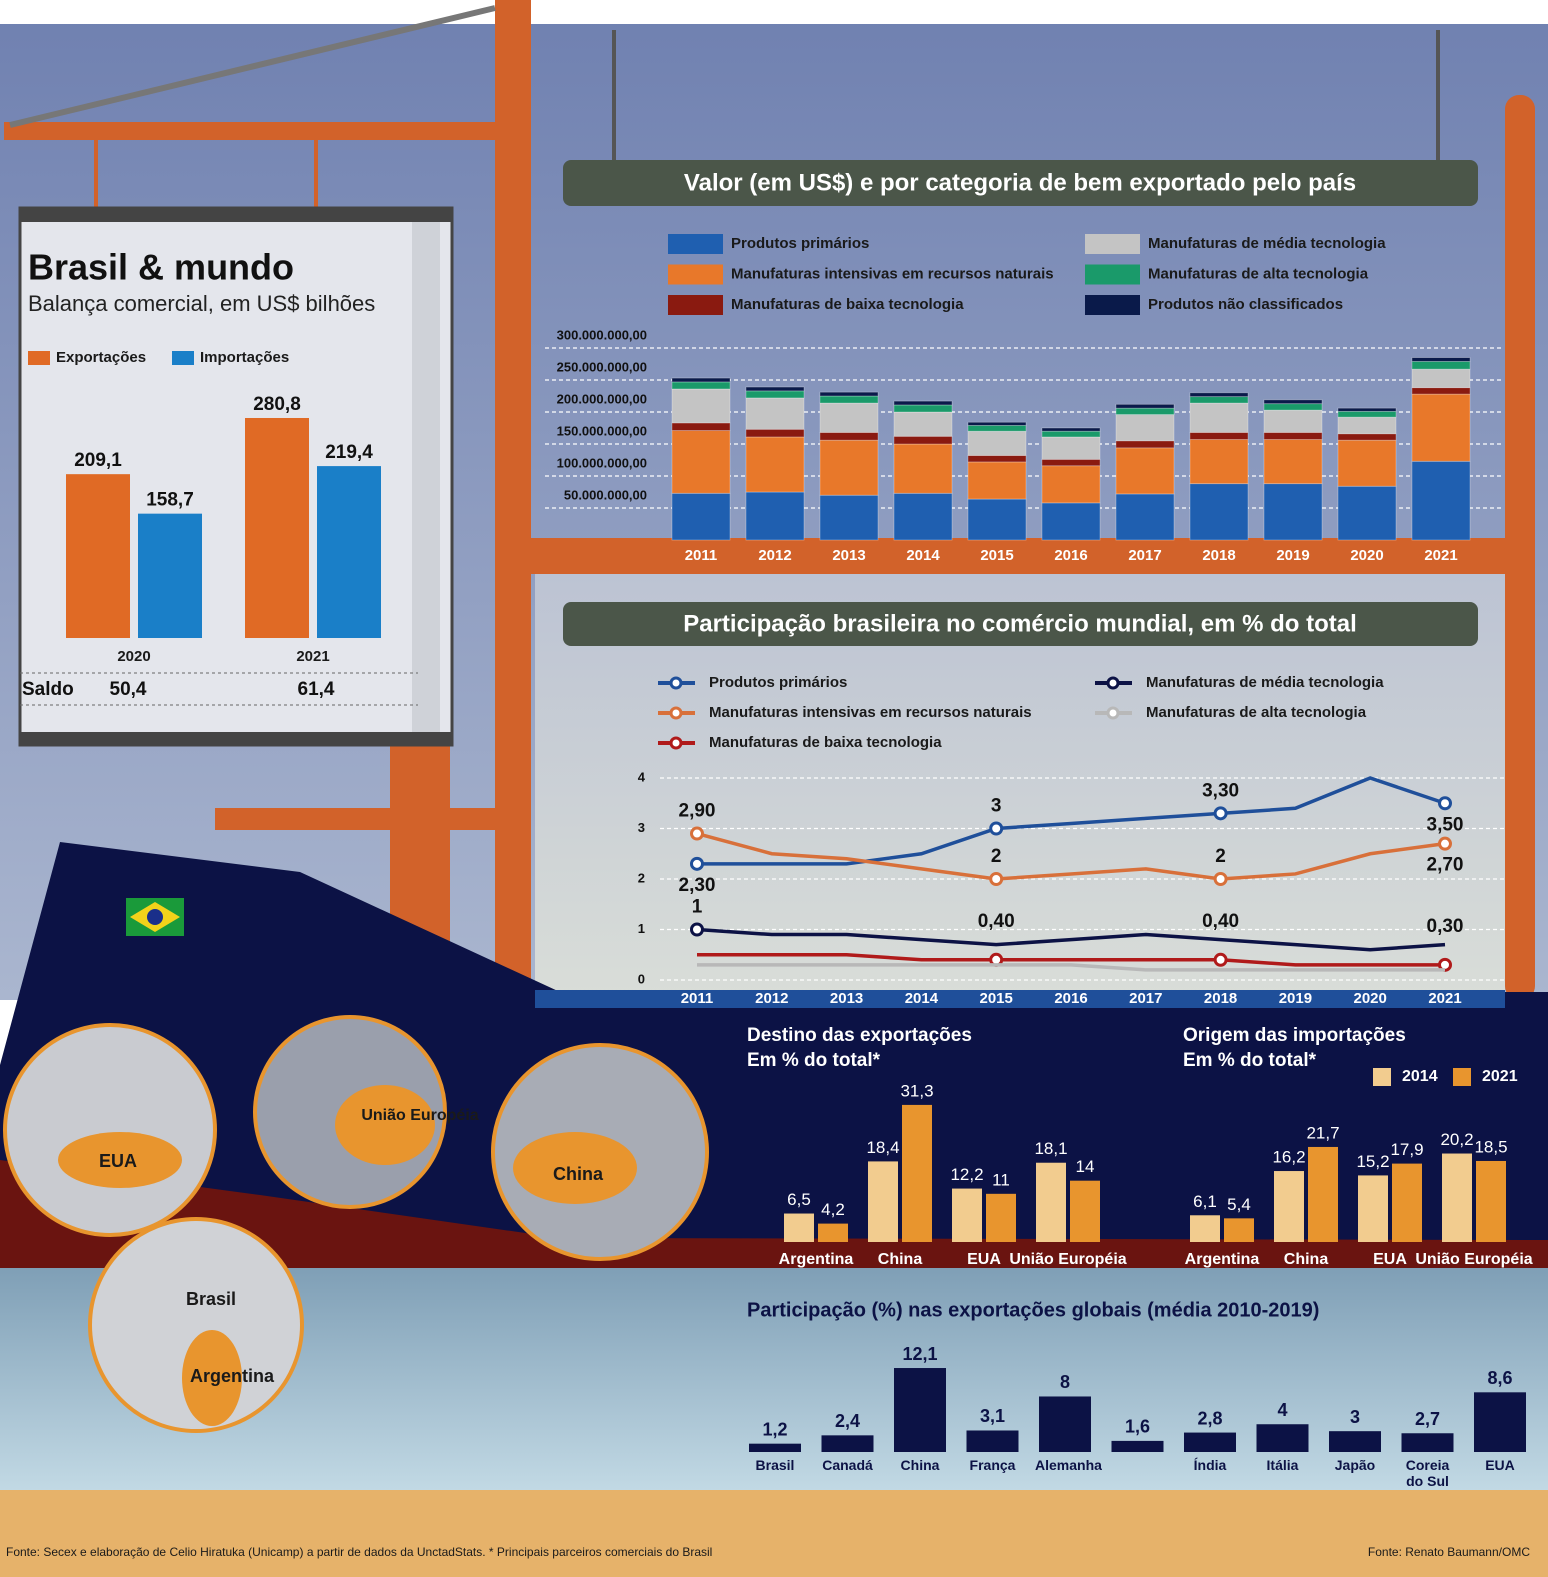 This screenshot has height=1577, width=1548. What do you see at coordinates (641, 978) in the screenshot?
I see `y-tick-label: 0` at bounding box center [641, 978].